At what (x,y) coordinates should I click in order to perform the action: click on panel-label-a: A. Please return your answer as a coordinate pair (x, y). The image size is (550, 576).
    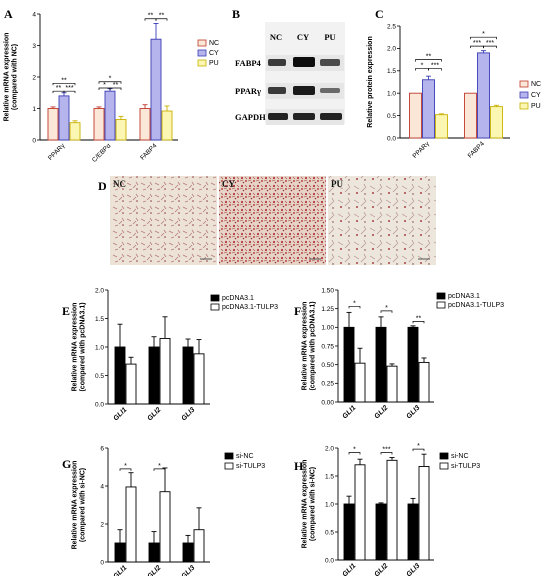
    Looking at the image, I should click on (8, 14).